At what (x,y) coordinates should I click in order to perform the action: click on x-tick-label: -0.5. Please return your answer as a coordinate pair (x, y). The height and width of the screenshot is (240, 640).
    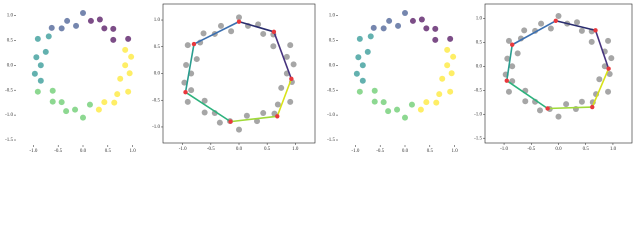
    Looking at the image, I should click on (211, 149).